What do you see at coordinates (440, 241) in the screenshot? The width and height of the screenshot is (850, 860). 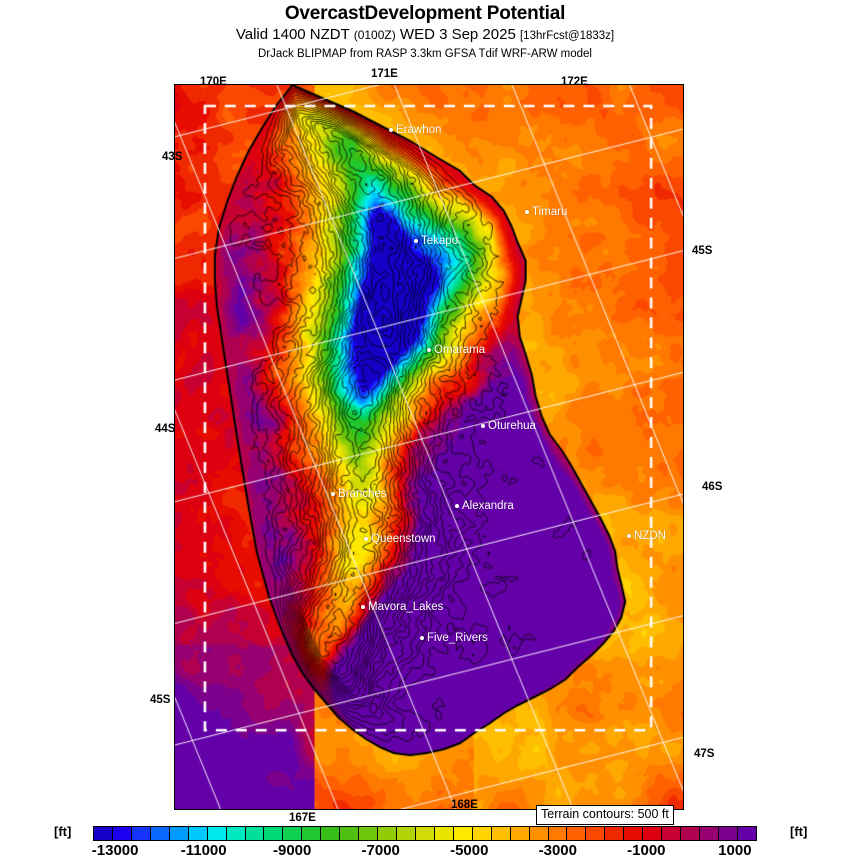 I see `city-label: Tekapo` at bounding box center [440, 241].